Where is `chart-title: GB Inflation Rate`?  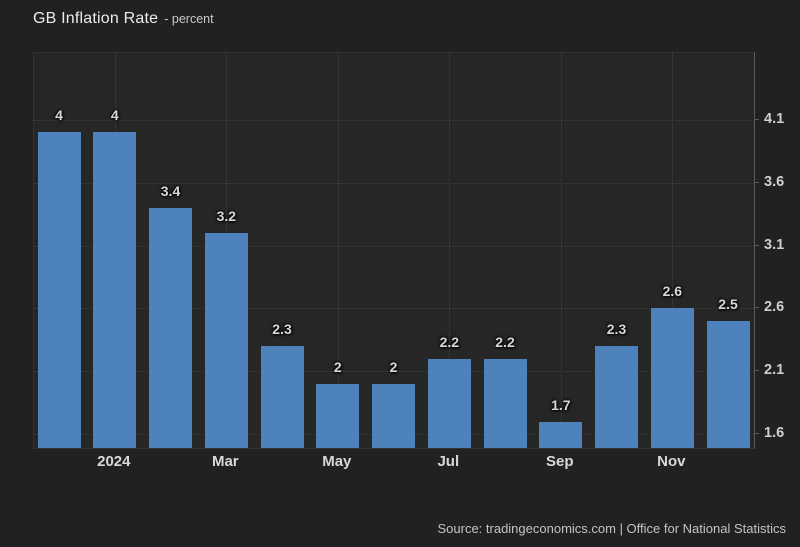 chart-title: GB Inflation Rate is located at coordinates (96, 18).